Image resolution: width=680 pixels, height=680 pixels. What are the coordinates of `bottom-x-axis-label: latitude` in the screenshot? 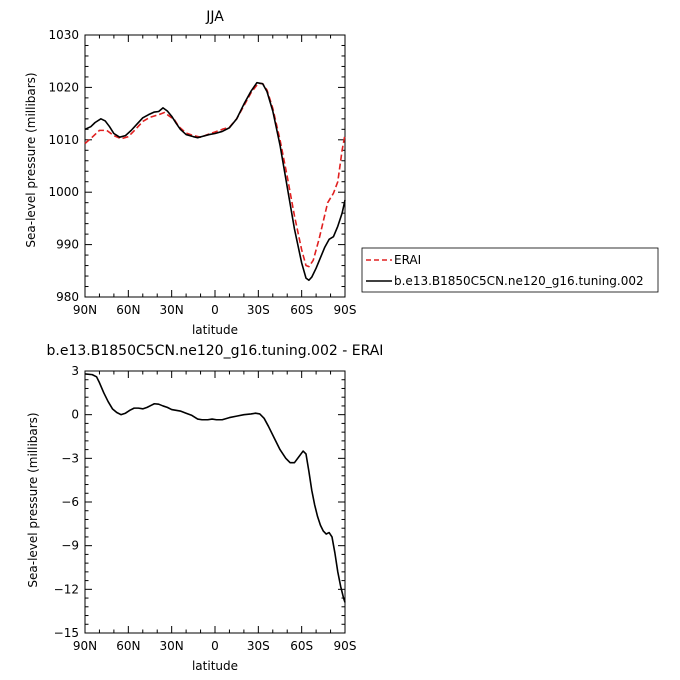 It's located at (215, 666).